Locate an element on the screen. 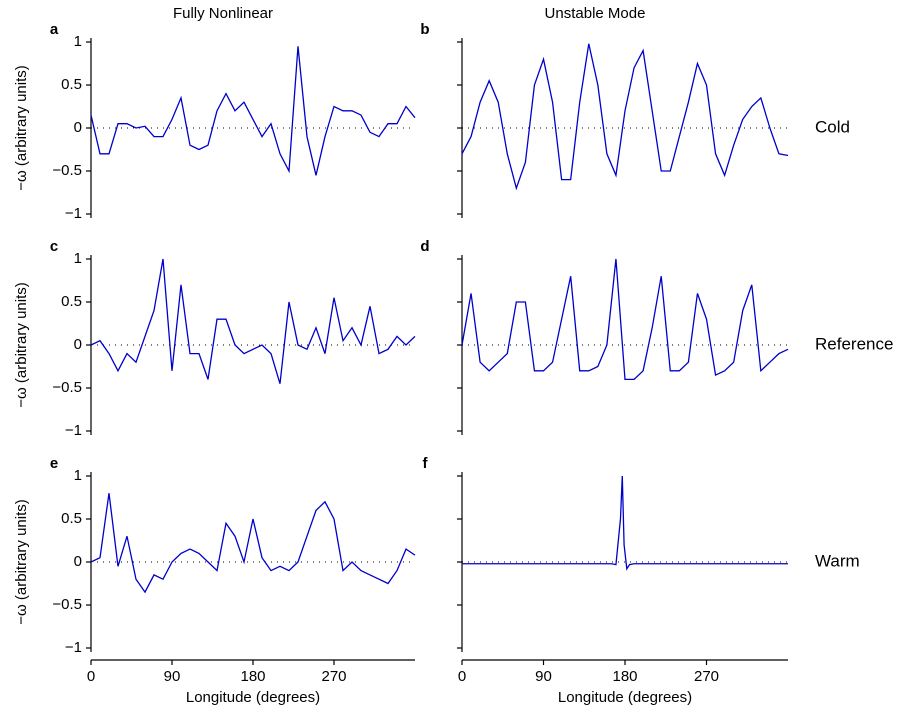  panel-letter: e is located at coordinates (54, 463).